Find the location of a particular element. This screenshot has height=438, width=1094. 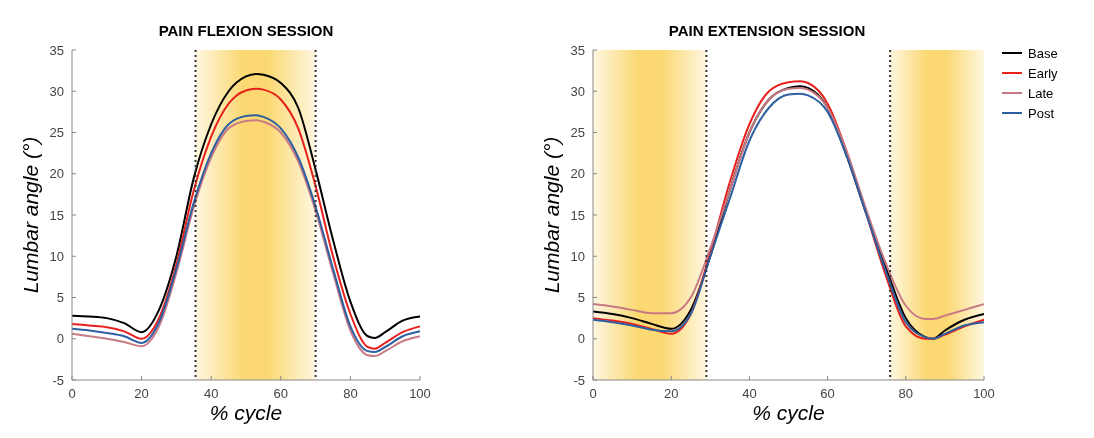

legend-label: Base is located at coordinates (1043, 53).